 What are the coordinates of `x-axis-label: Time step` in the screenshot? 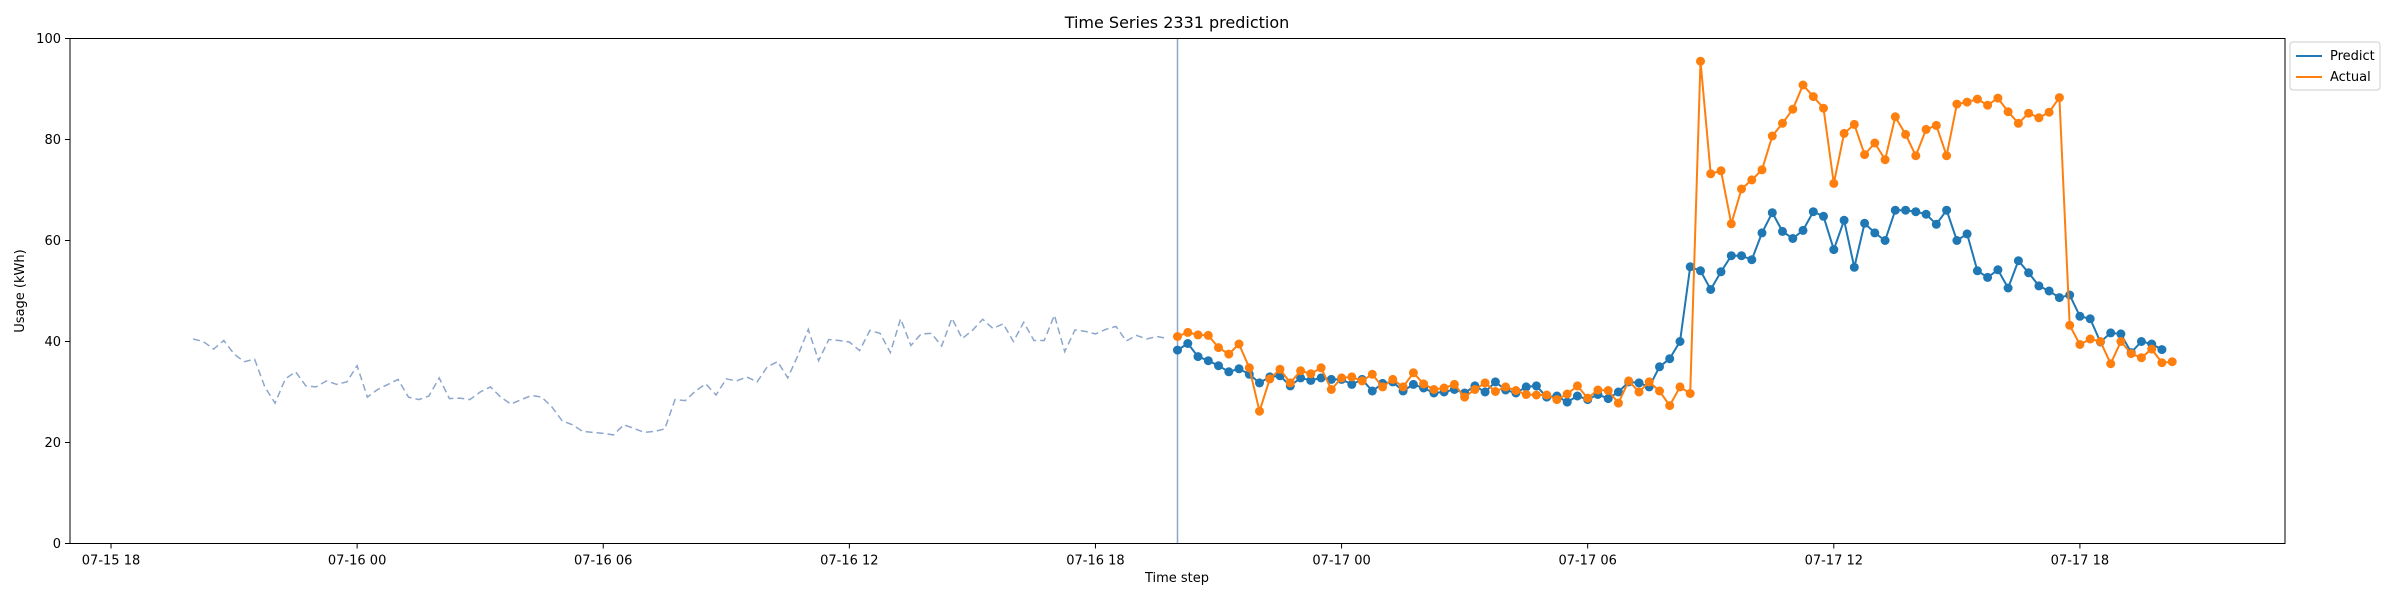 It's located at (1176, 578).